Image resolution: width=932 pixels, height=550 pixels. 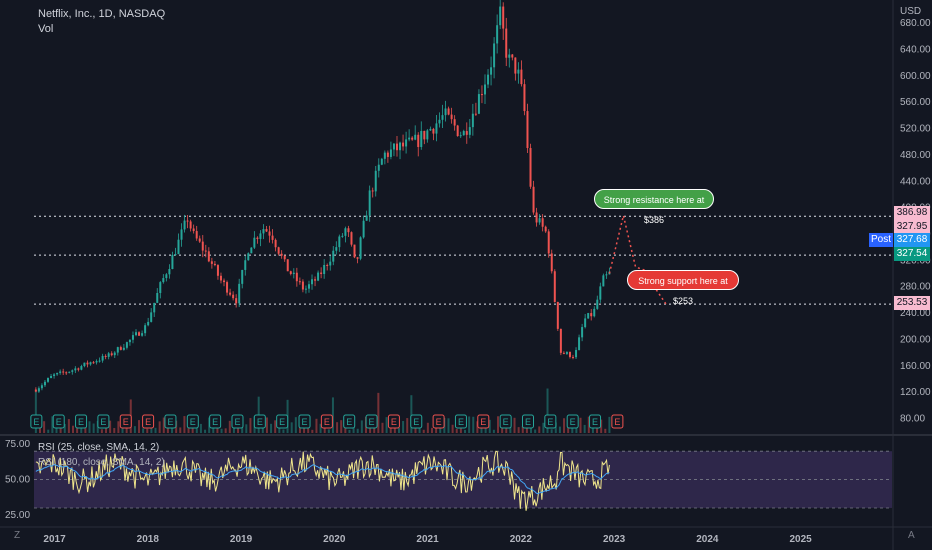 I want to click on support-note: Strong support here at $253, so click(x=683, y=288).